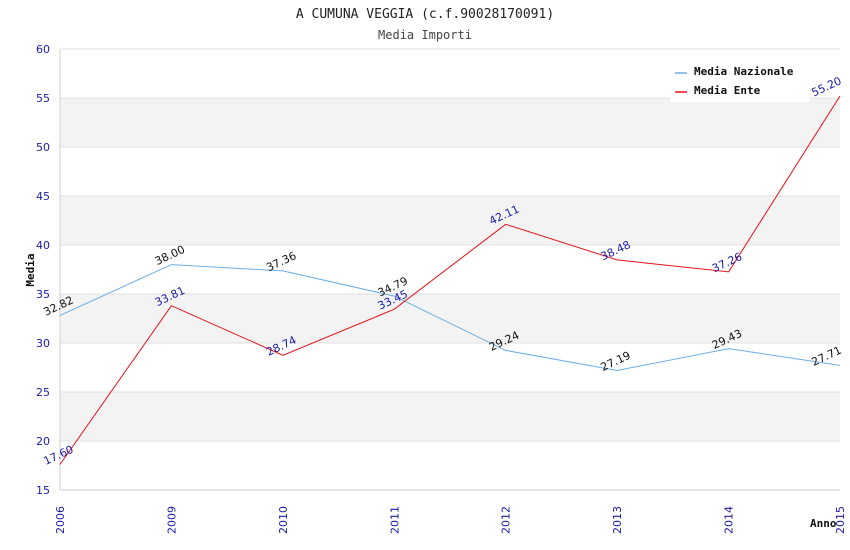 The height and width of the screenshot is (550, 850). Describe the element at coordinates (425, 35) in the screenshot. I see `chart-subtitle: Media Importi` at that location.